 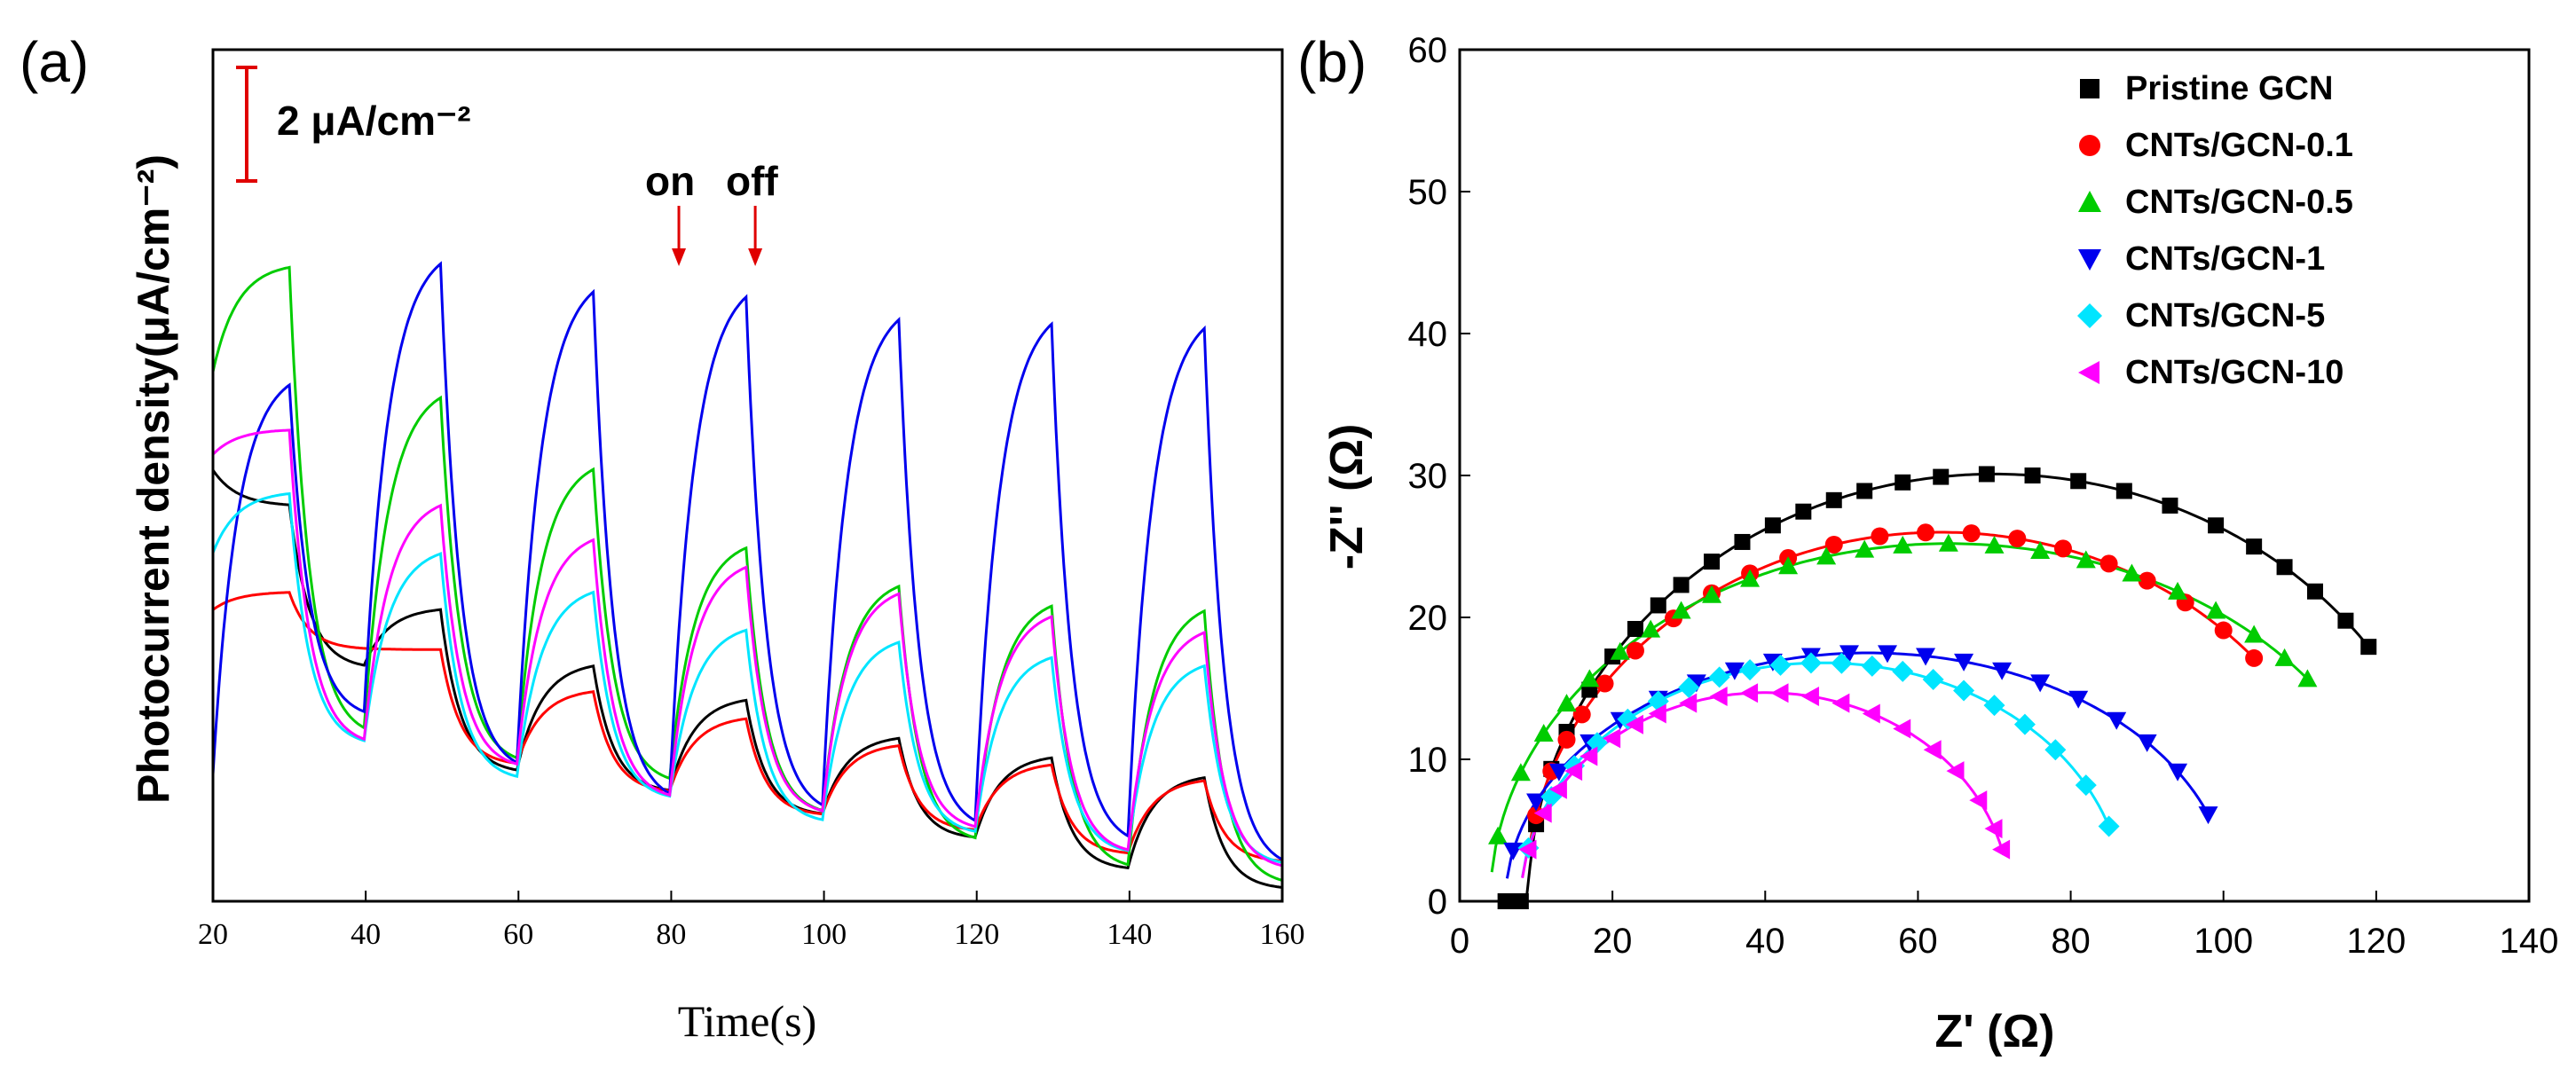 What do you see at coordinates (671, 934) in the screenshot?
I see `panel-a-x-tick-label: 80` at bounding box center [671, 934].